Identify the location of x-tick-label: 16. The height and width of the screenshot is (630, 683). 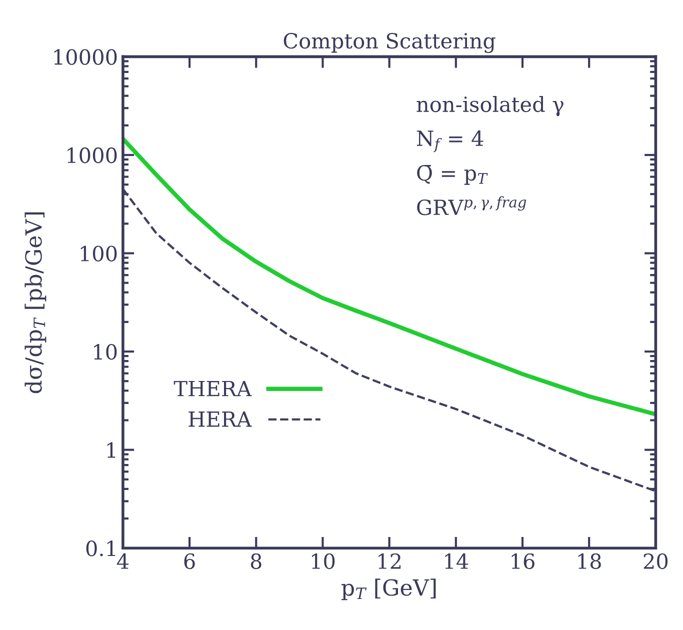
(523, 561).